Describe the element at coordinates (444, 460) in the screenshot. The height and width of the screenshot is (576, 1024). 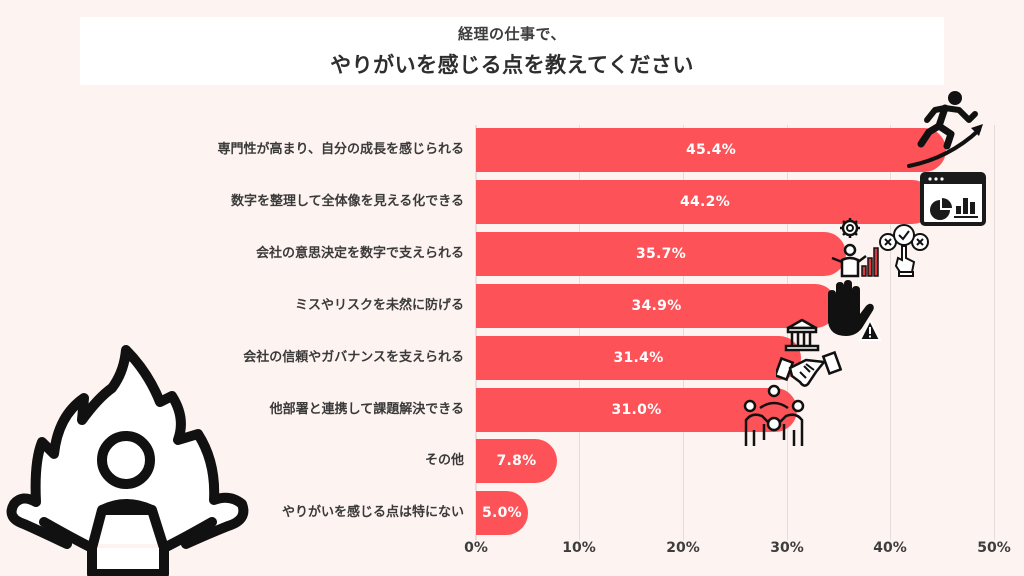
I see `category-label: その他` at that location.